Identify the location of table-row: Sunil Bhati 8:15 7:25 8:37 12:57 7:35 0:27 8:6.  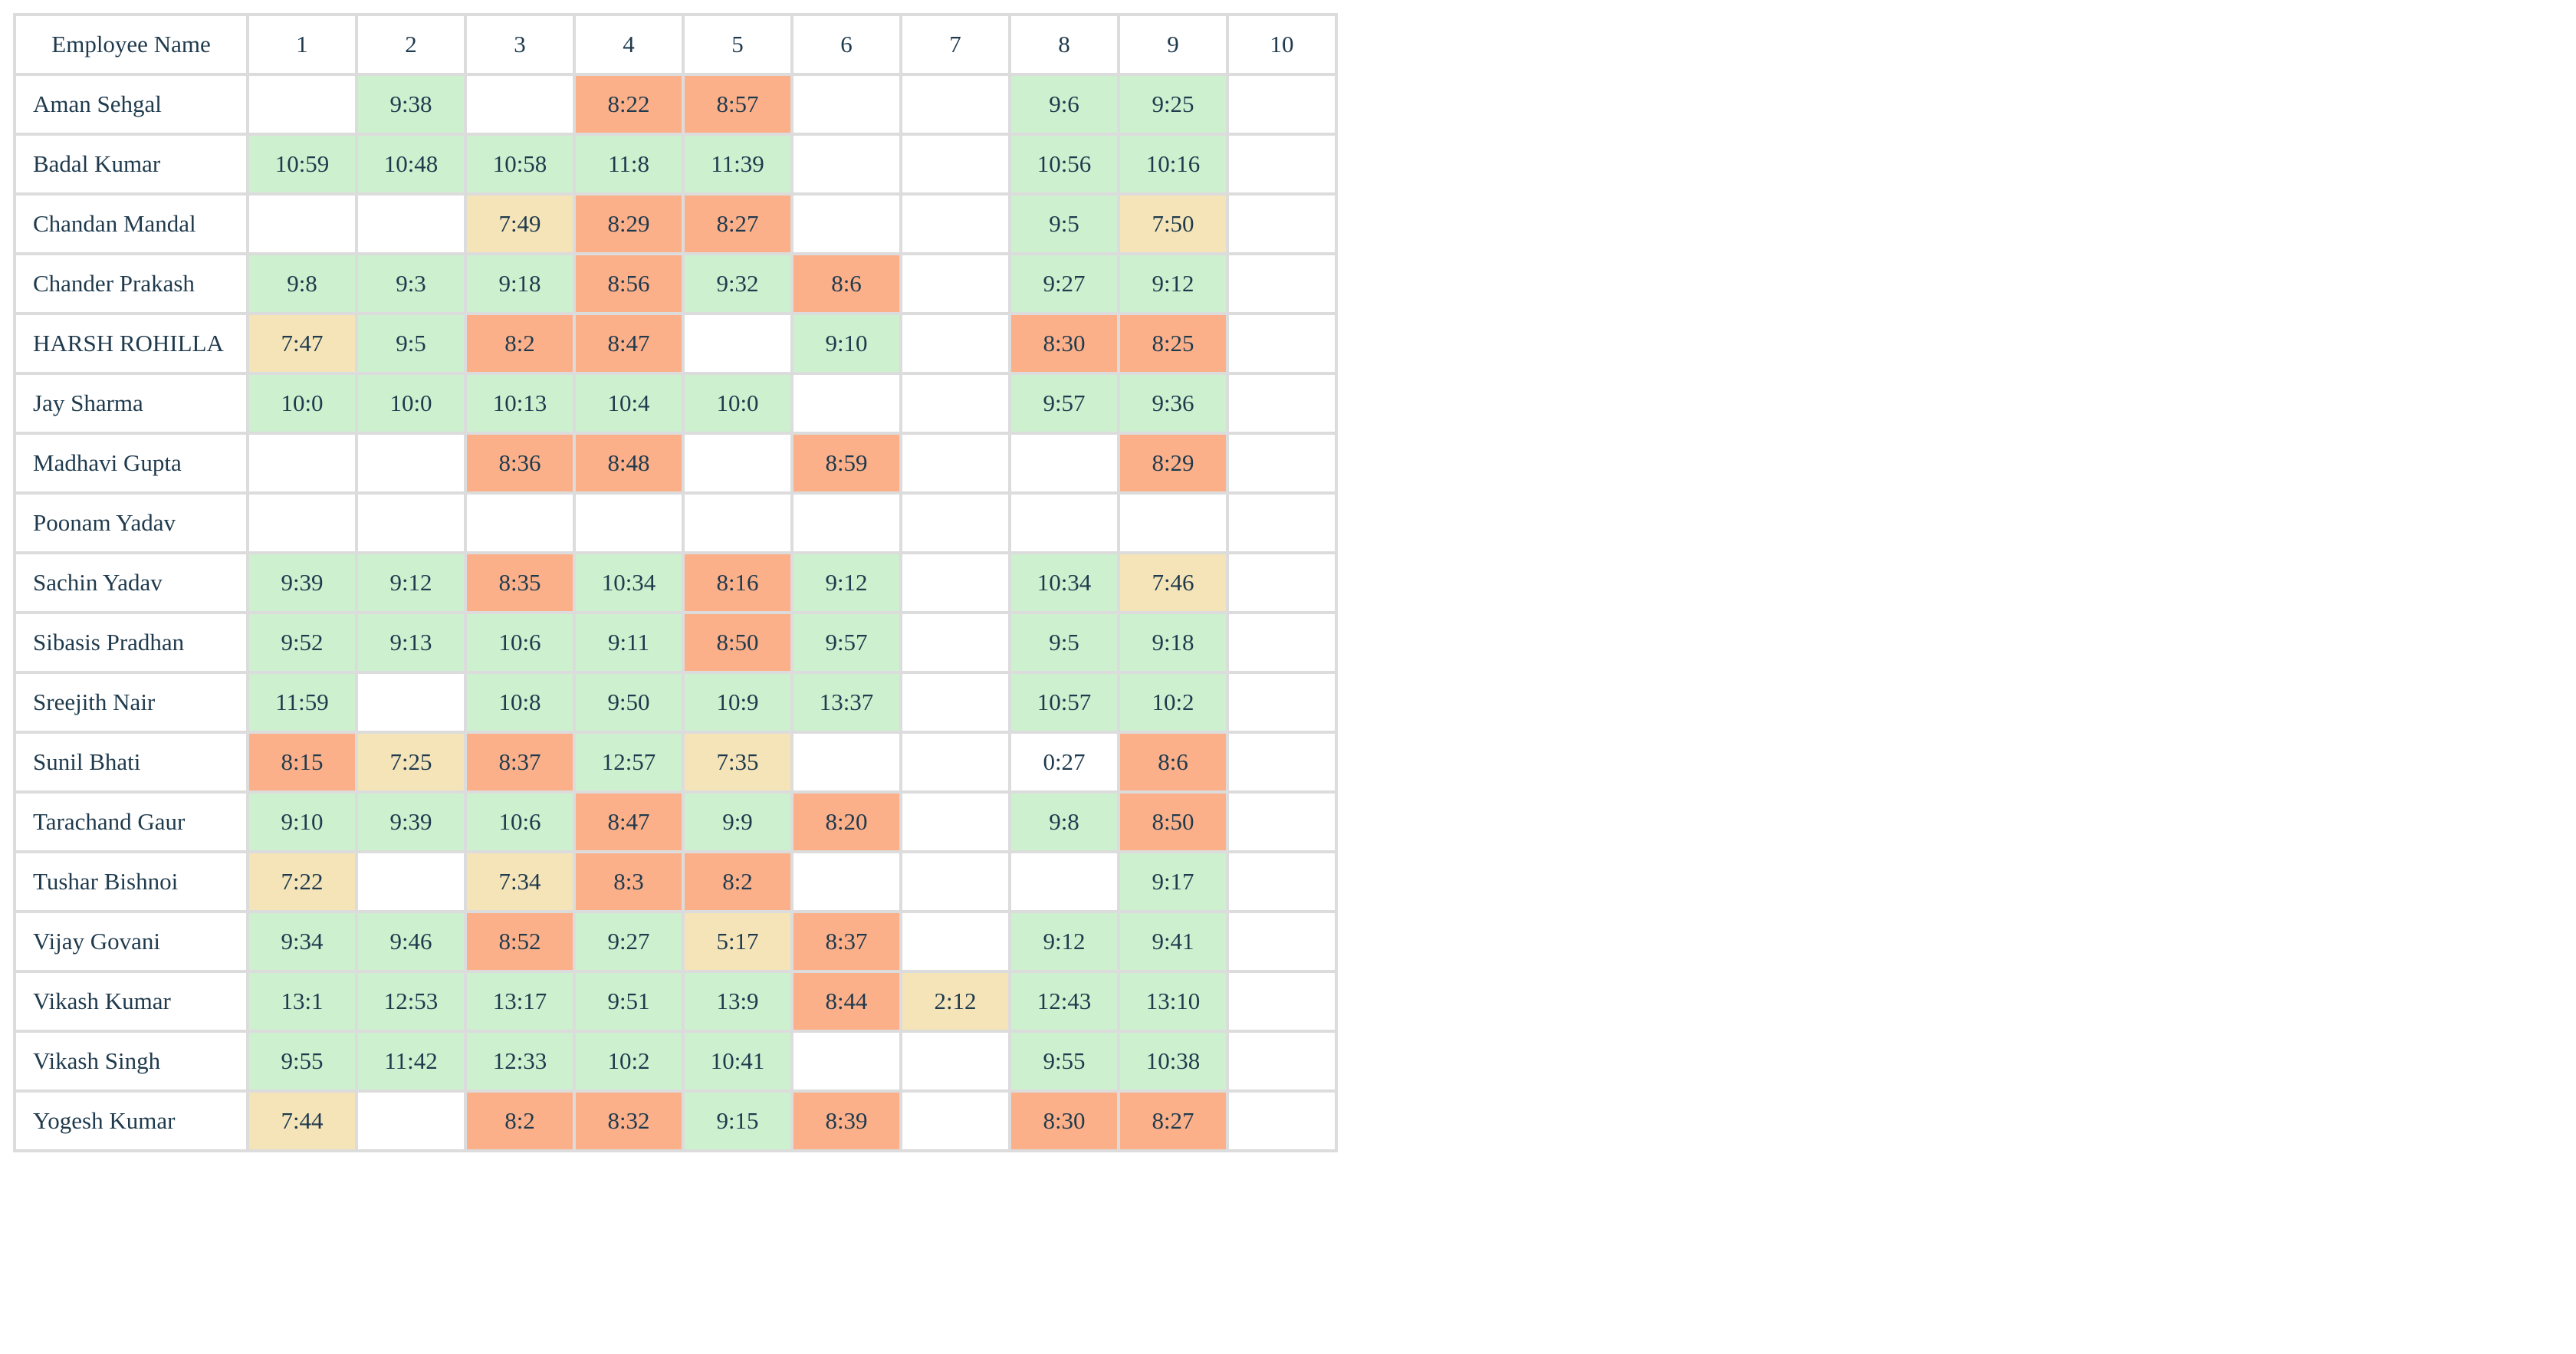
(675, 762).